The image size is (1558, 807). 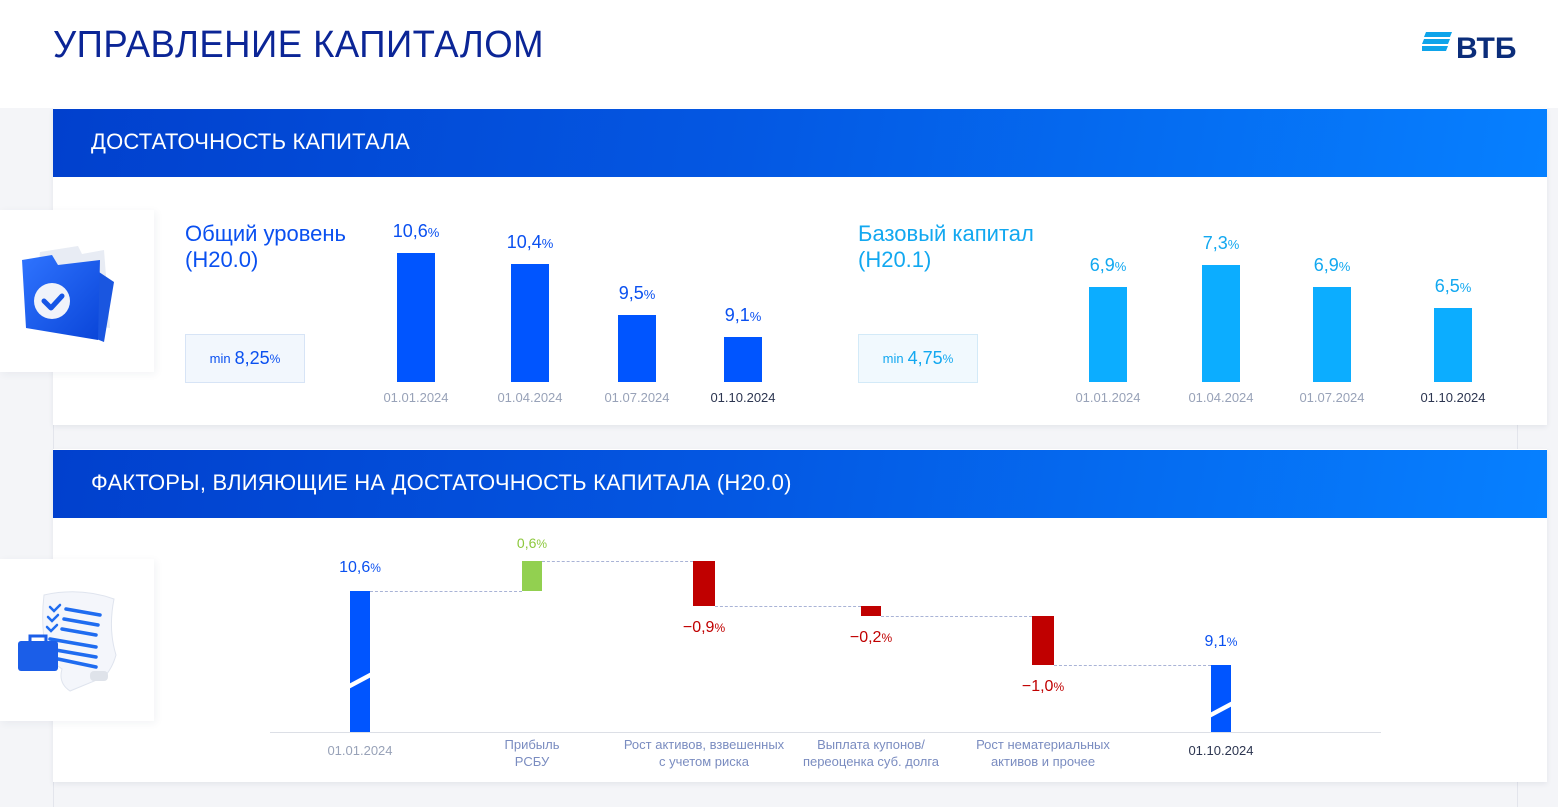 I want to click on chart2-min-badge: min 4,75 %, so click(x=918, y=358).